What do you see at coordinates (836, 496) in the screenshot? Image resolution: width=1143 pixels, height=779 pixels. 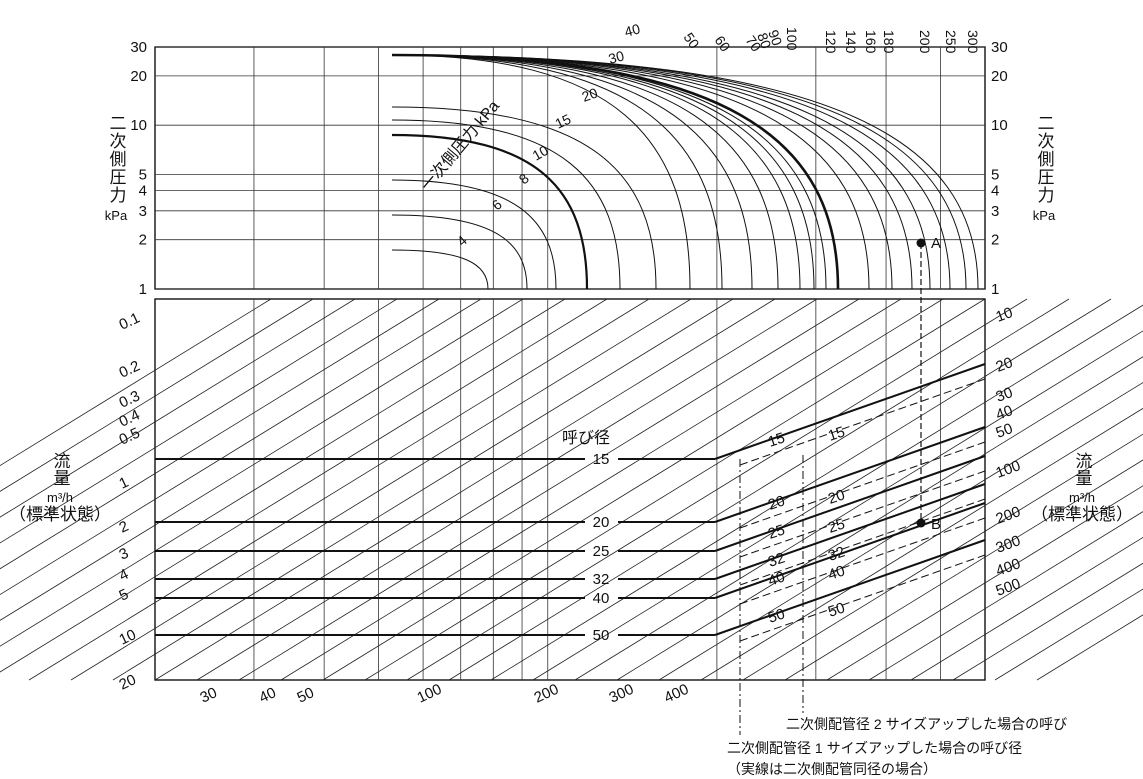 I see `size-label-right-20: 20` at bounding box center [836, 496].